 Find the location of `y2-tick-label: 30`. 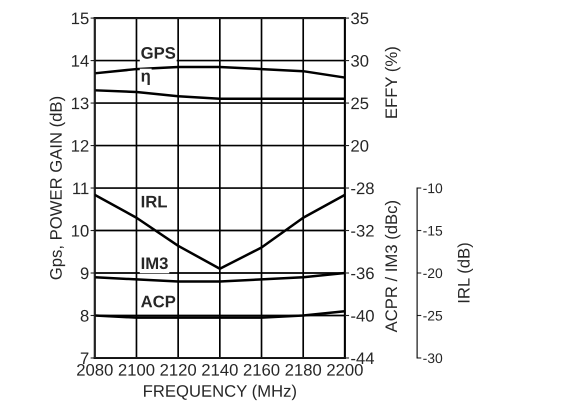

y2-tick-label: 30 is located at coordinates (359, 60).